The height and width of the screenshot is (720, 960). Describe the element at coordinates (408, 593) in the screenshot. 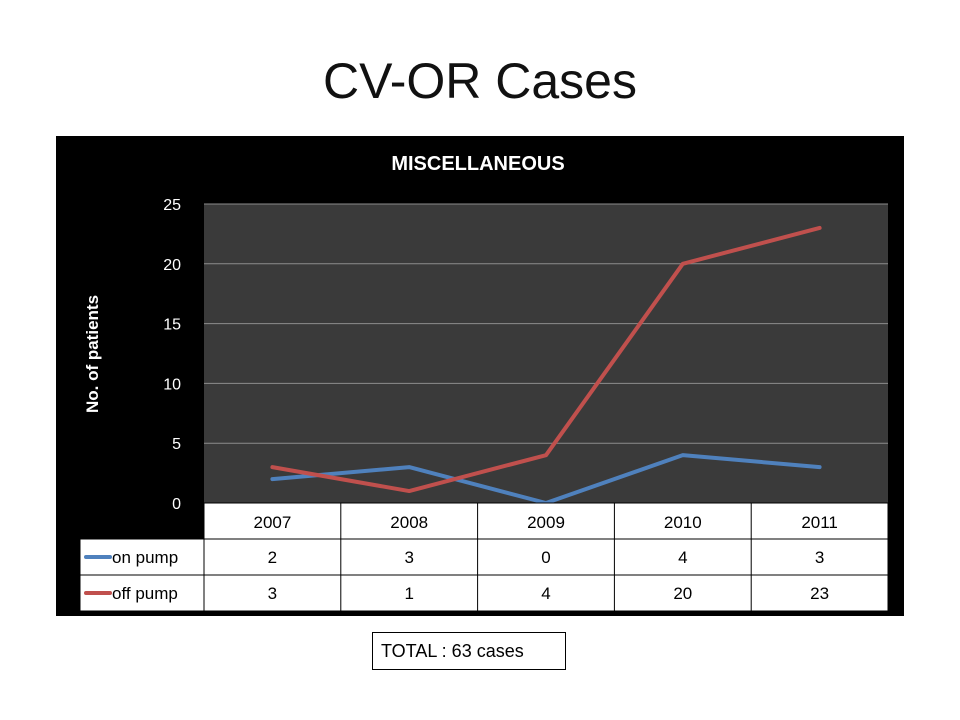

I see `data-table-value: 1` at that location.